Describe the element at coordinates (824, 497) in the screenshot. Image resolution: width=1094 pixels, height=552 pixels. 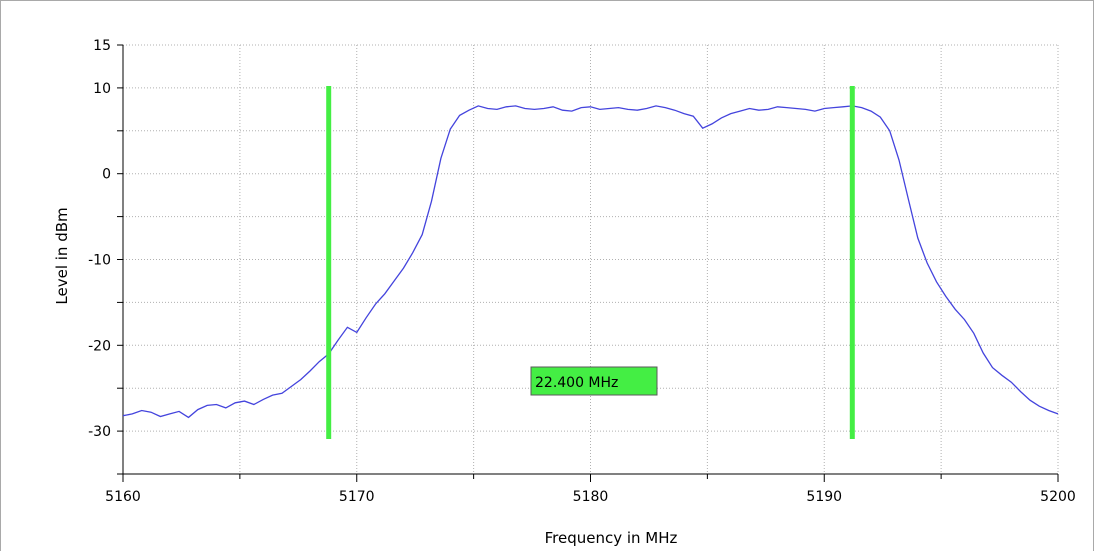
I see `x-tick-label: 5190` at that location.